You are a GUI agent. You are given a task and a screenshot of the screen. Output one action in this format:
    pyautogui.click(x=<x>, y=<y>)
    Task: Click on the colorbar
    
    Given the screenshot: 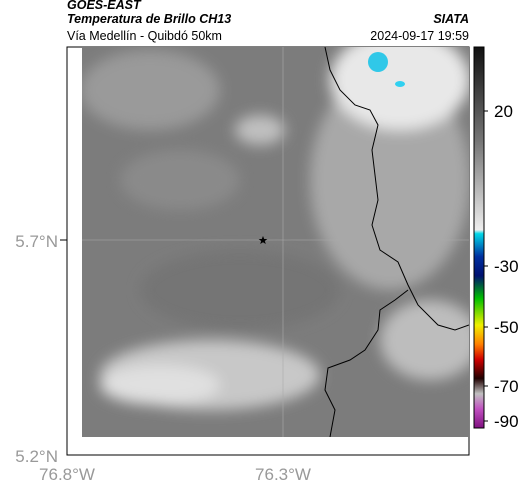 What is the action you would take?
    pyautogui.click(x=479, y=237)
    